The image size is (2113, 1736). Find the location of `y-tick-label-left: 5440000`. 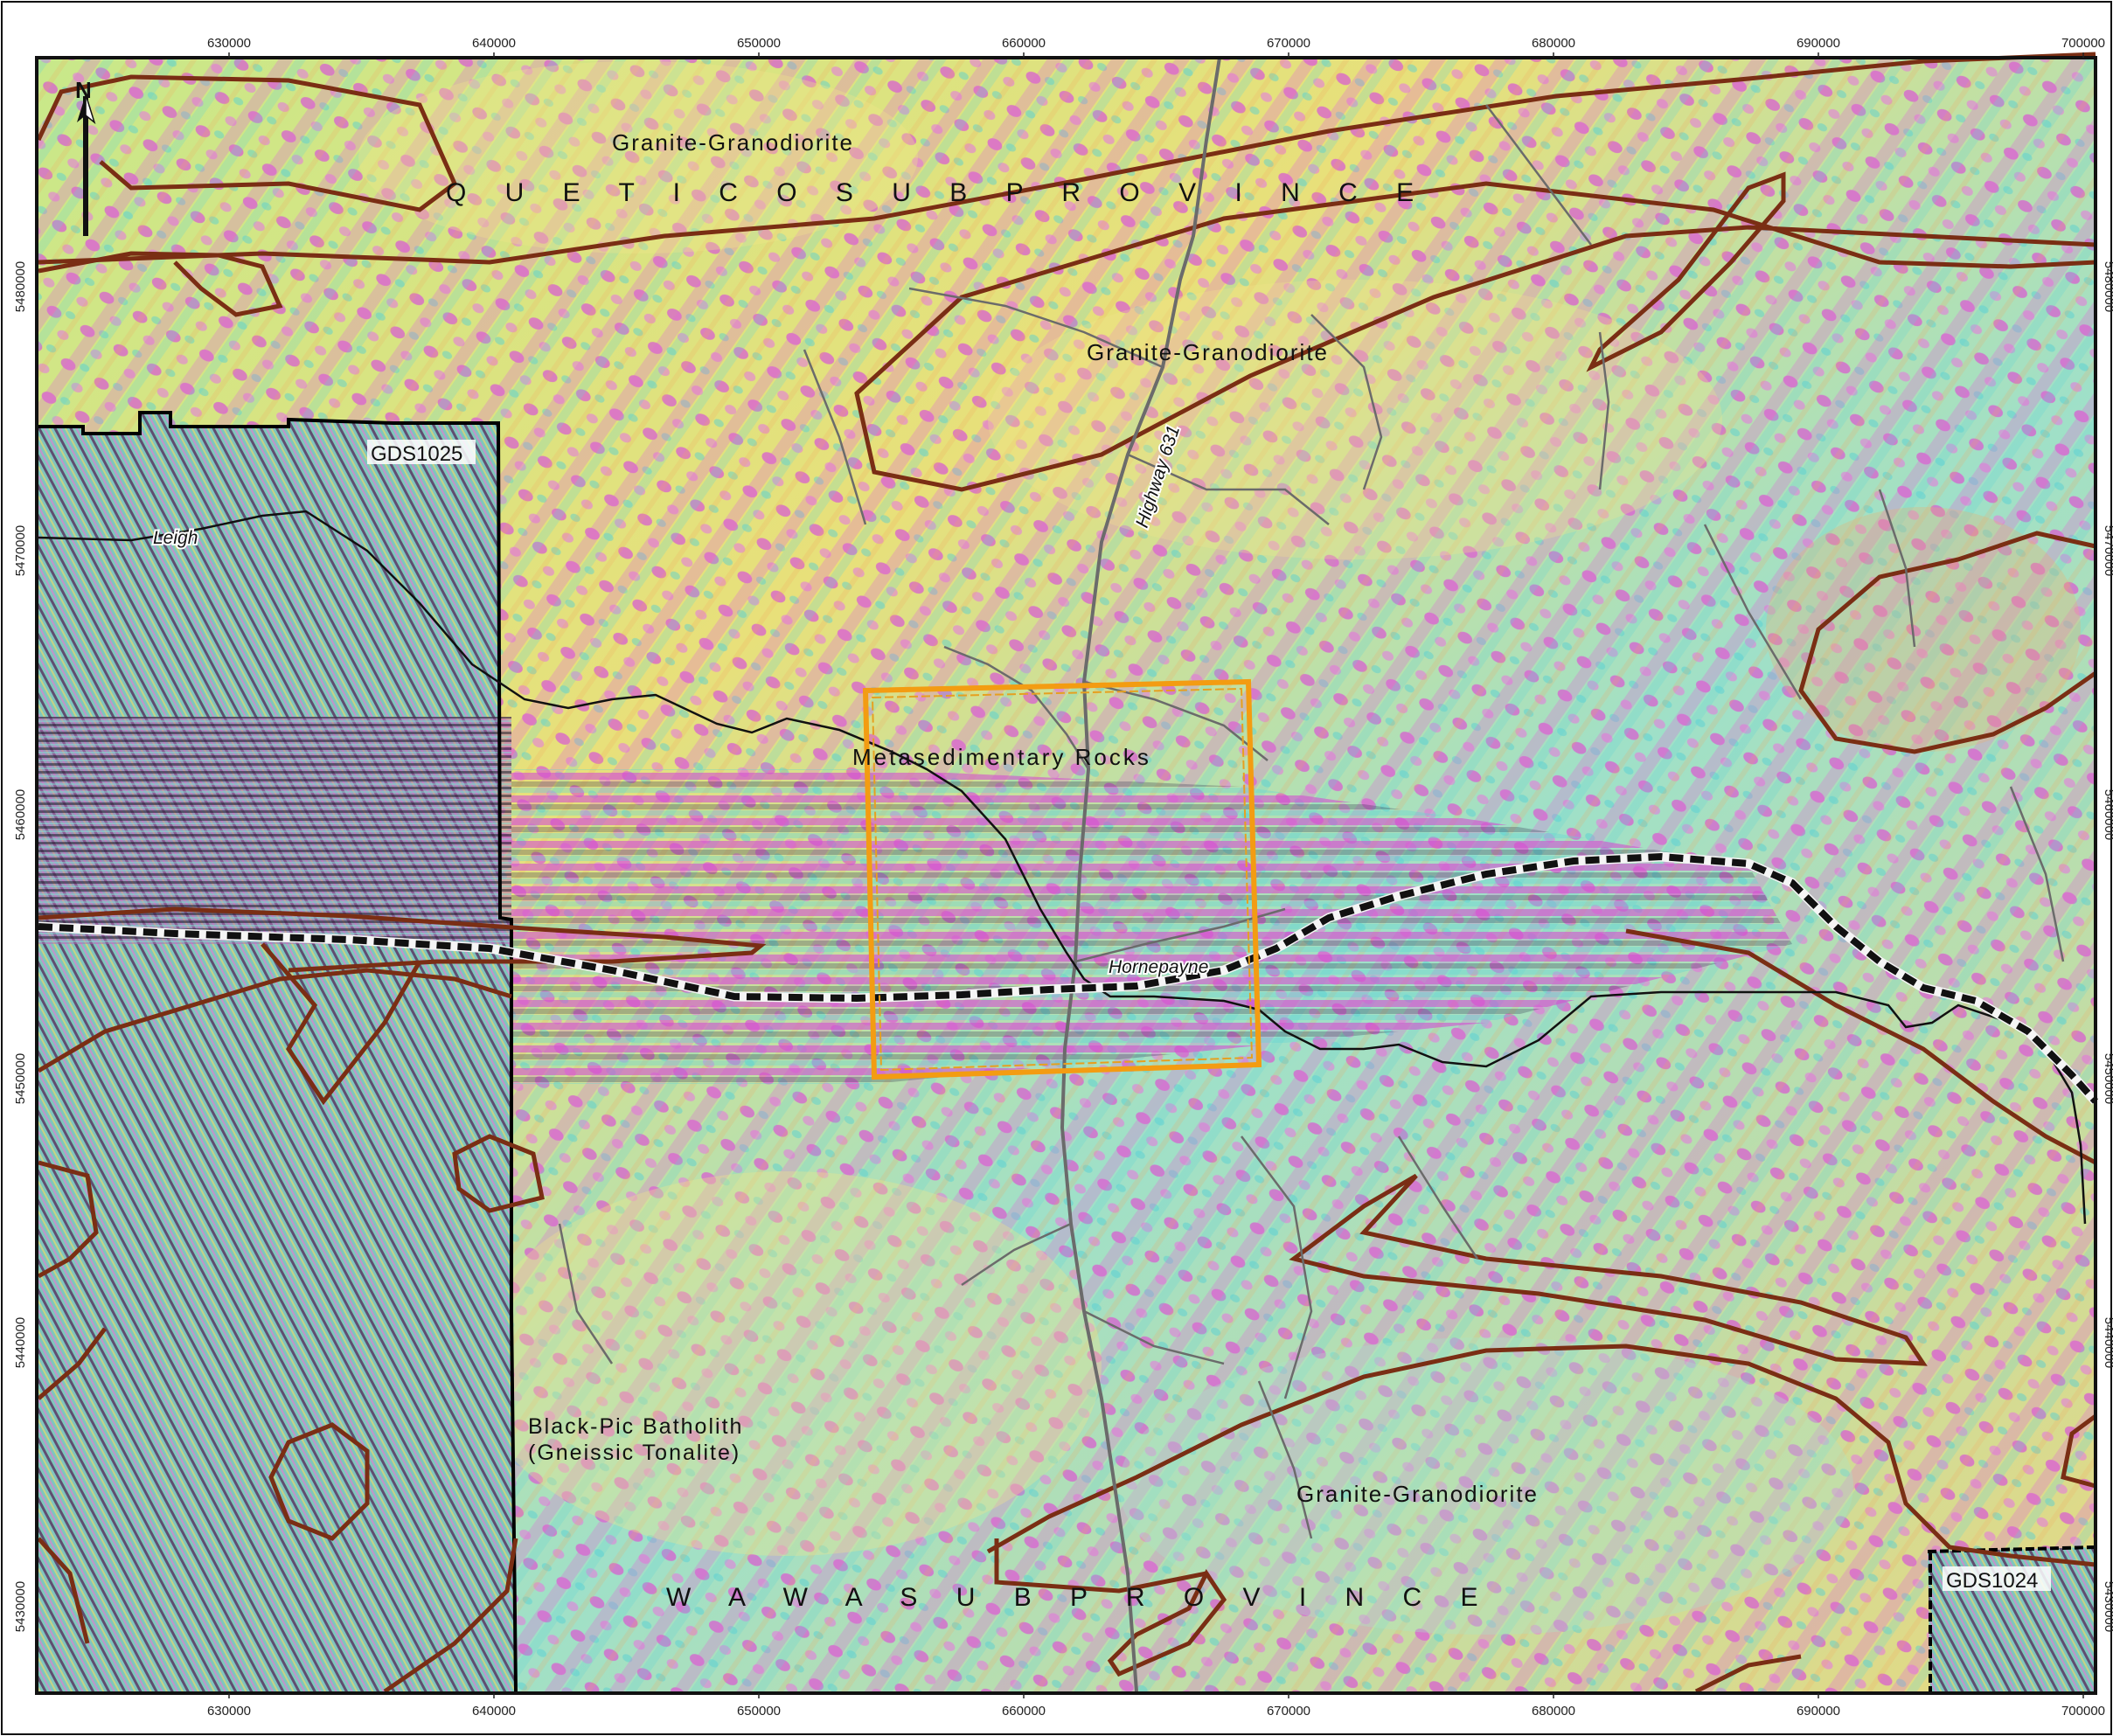

y-tick-label-left: 5440000 is located at coordinates (20, 1342).